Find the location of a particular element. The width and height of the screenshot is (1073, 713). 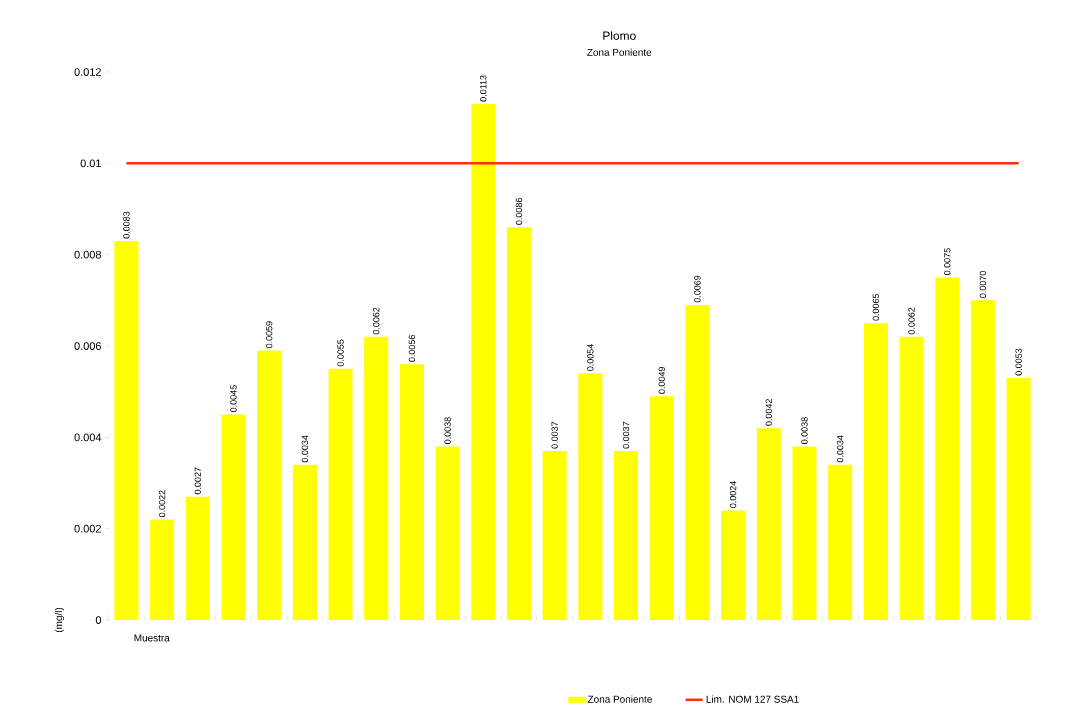

y-tick-label: 0.01 is located at coordinates (90, 163).